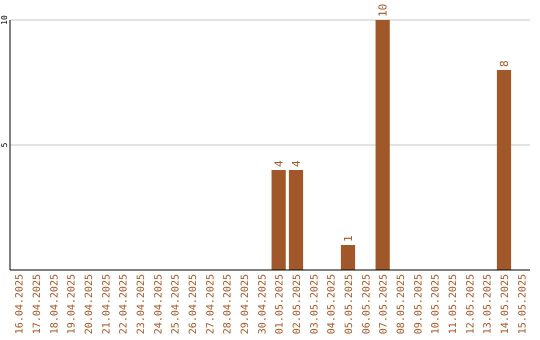 The height and width of the screenshot is (340, 540). I want to click on x-tick-label: 21.04.2025, so click(106, 304).